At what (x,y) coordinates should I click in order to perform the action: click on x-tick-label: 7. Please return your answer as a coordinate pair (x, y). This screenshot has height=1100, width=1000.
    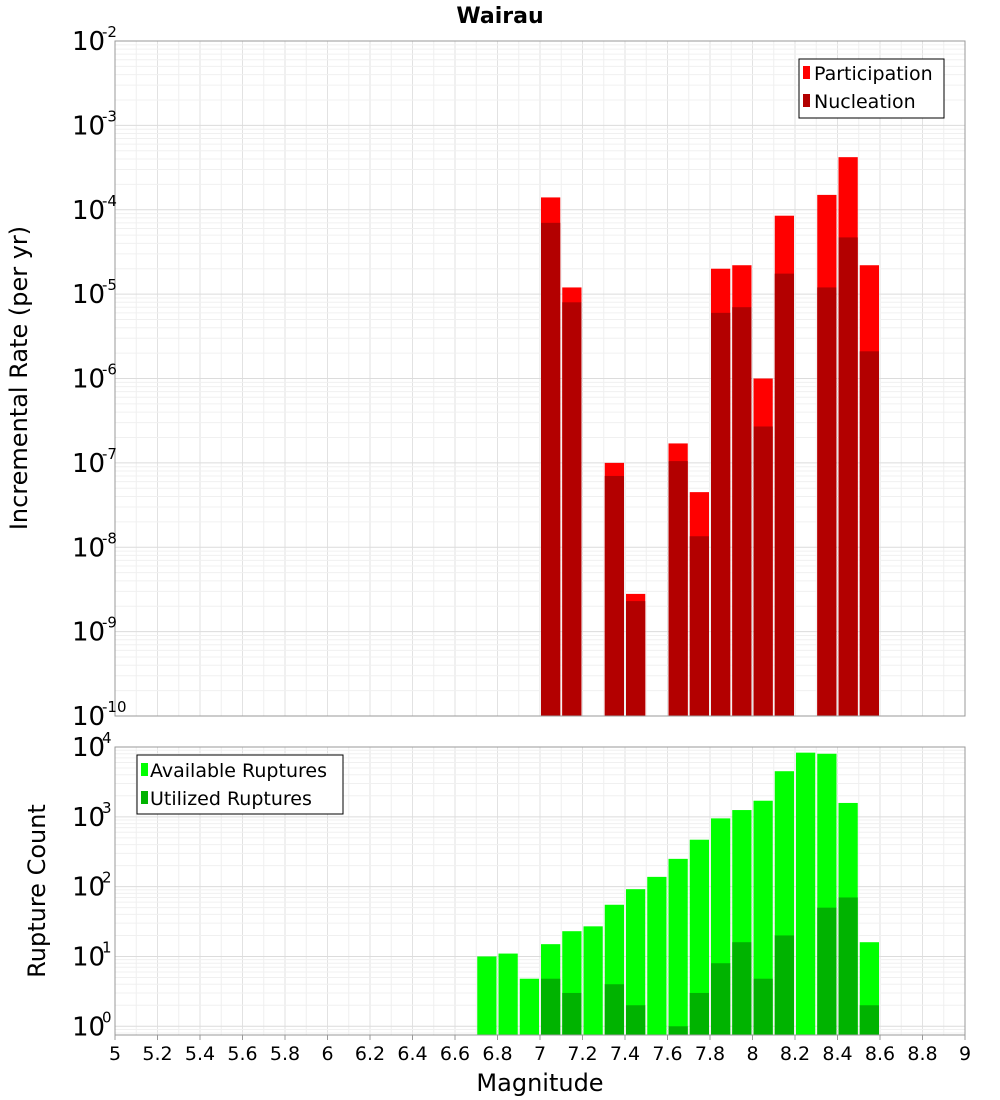
    Looking at the image, I should click on (540, 1054).